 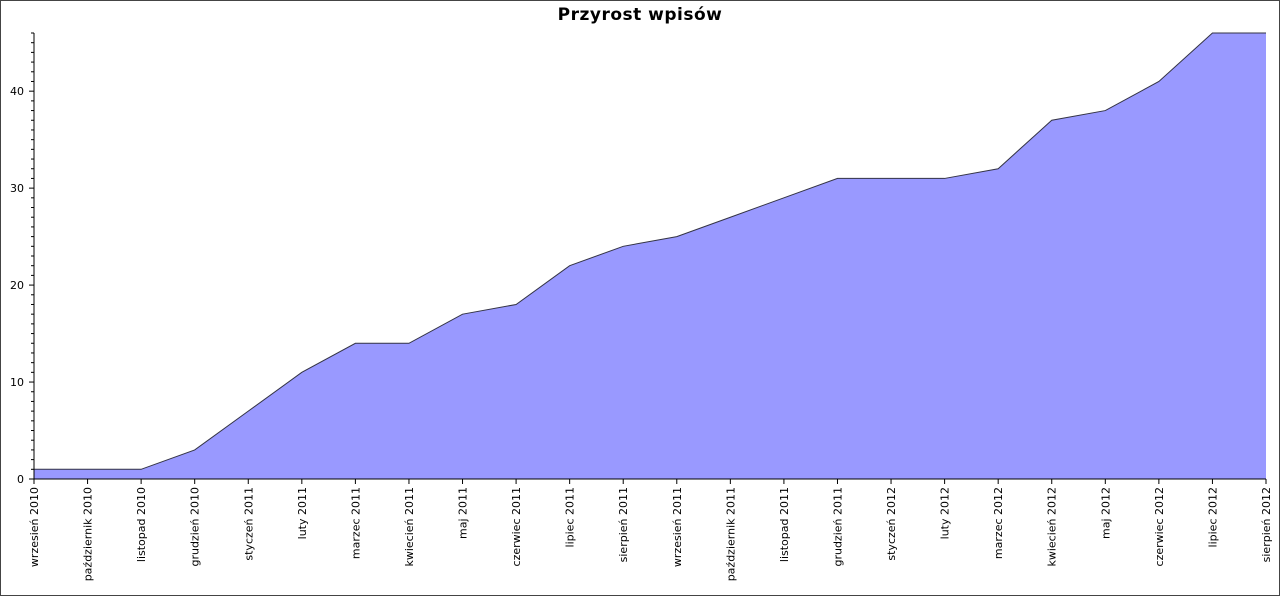 I want to click on x-tick-label: sierpień 2012, so click(x=1266, y=524).